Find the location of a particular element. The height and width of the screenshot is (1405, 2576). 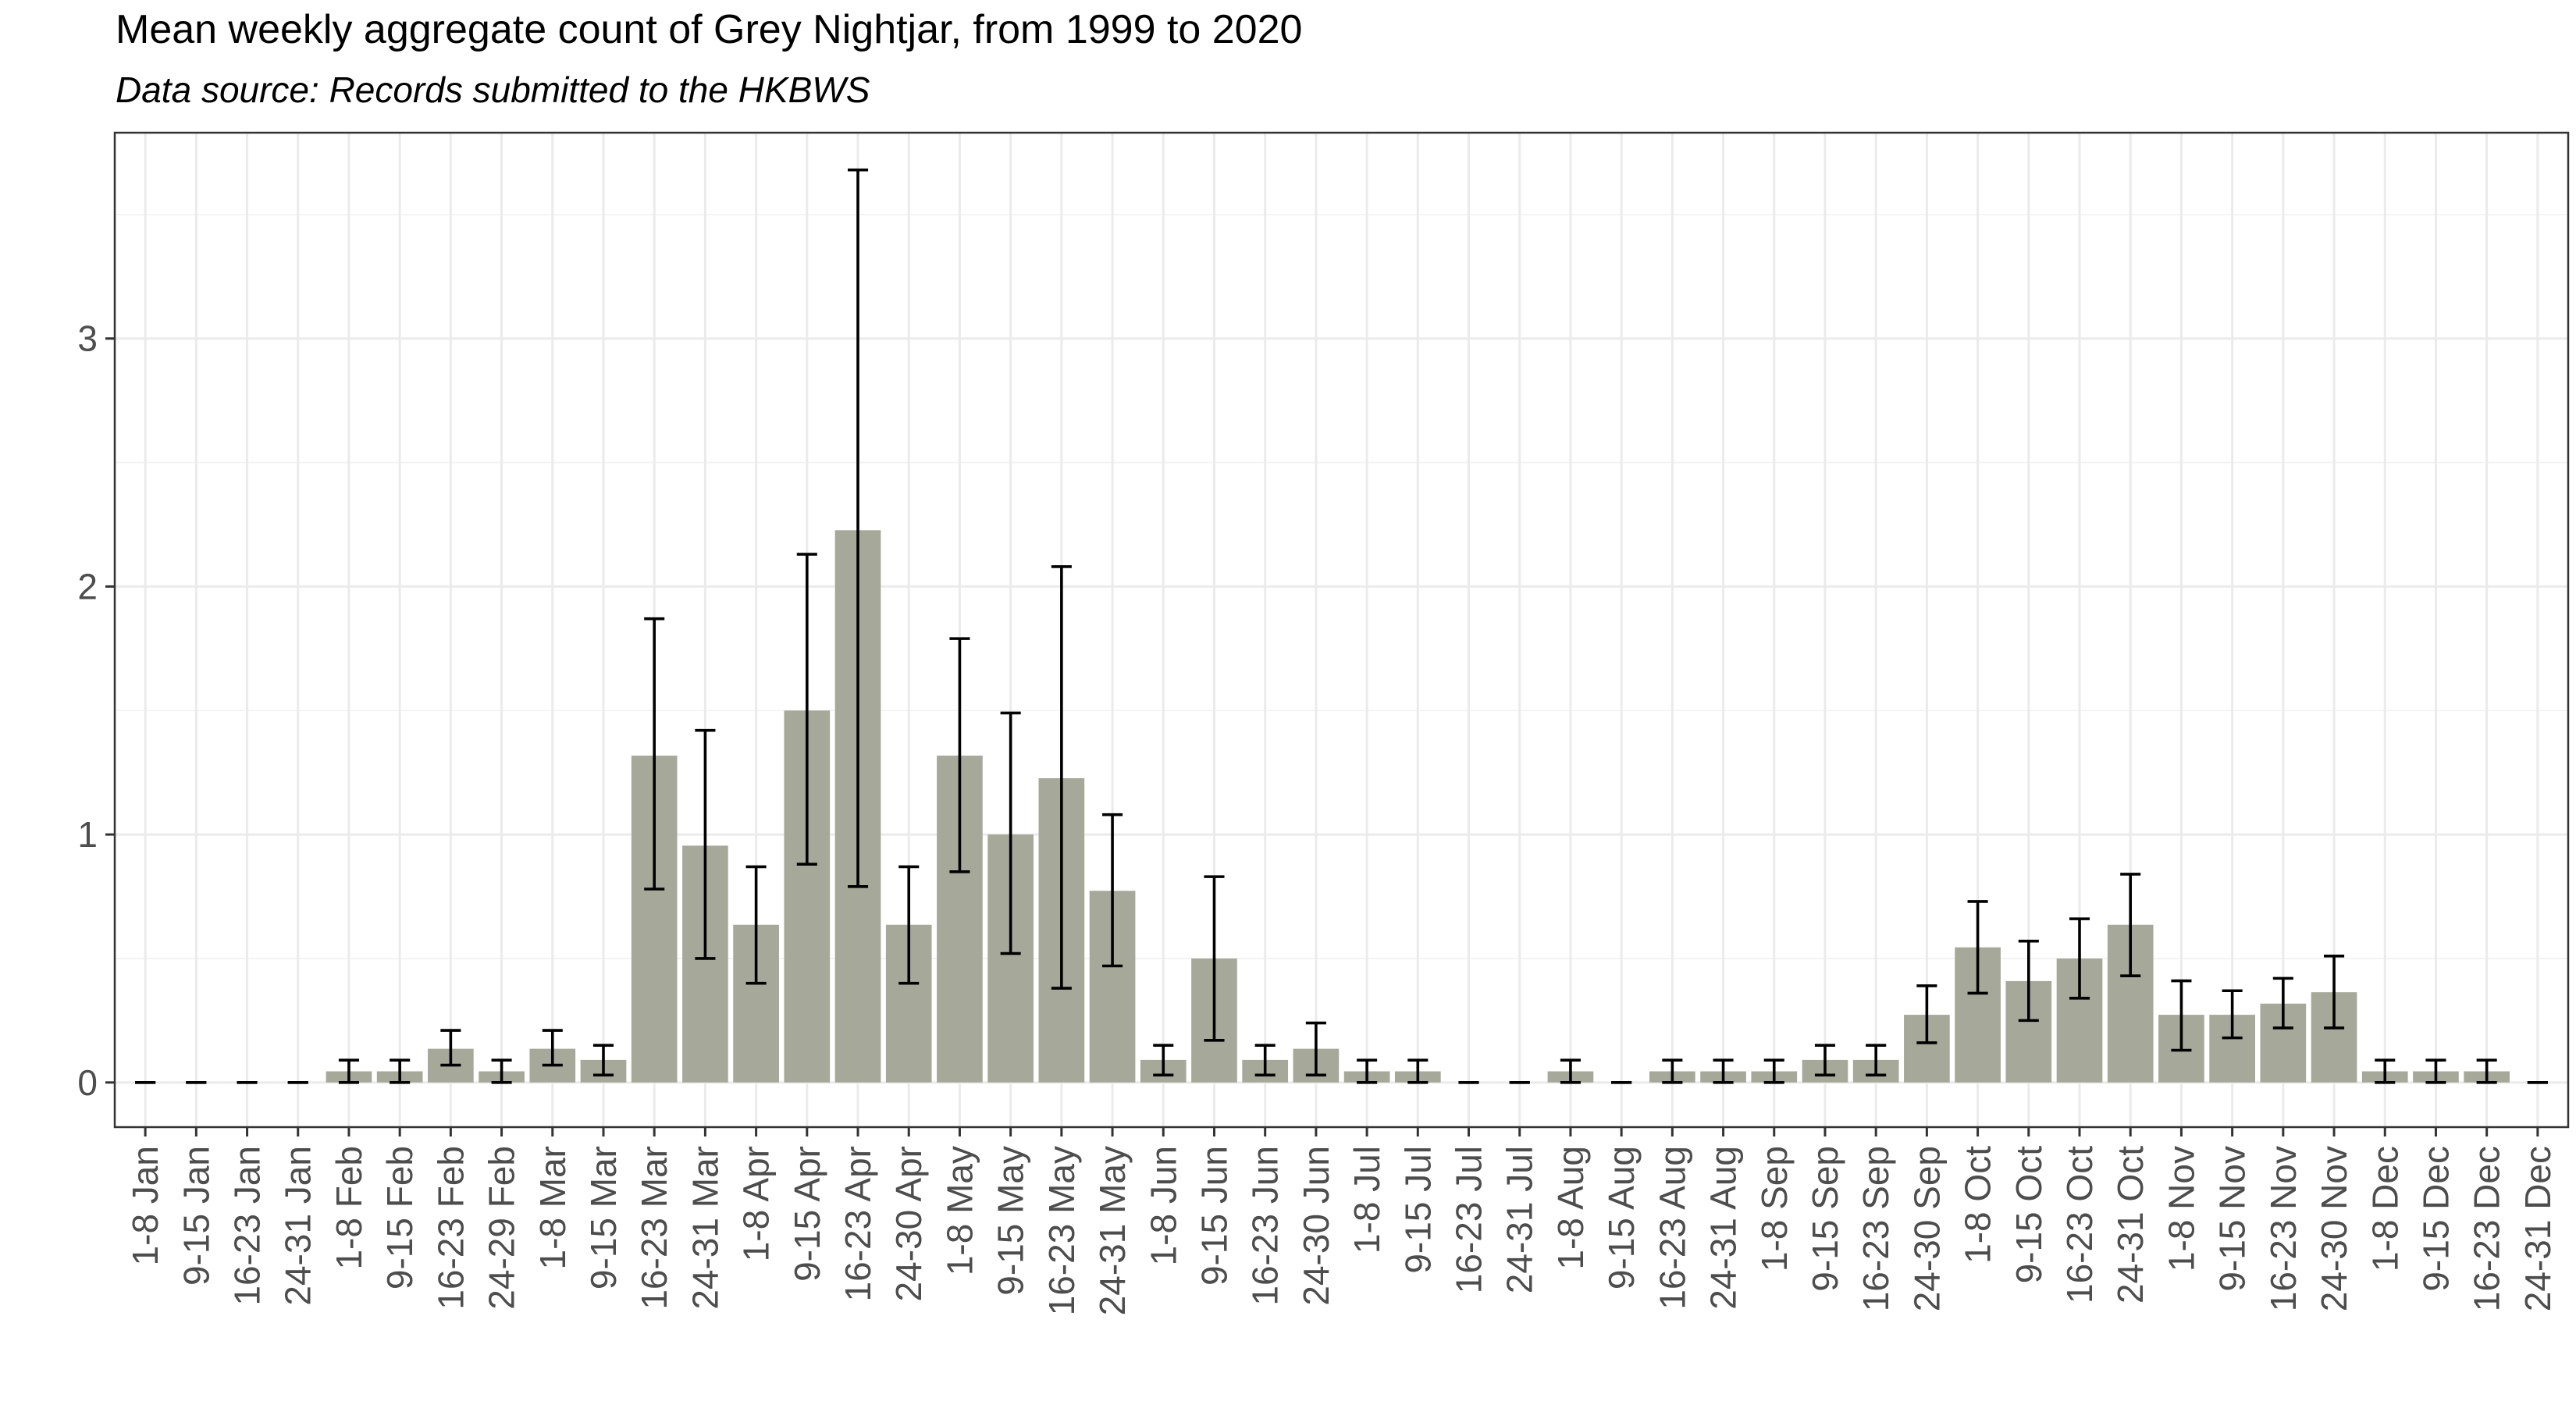

x-tick-label: 24-31 May is located at coordinates (1112, 1230).